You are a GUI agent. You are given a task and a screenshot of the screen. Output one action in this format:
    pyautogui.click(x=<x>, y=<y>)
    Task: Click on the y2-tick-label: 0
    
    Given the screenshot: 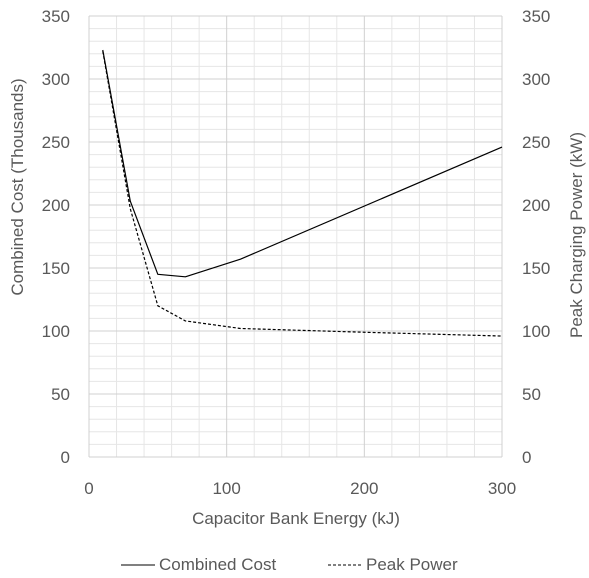 What is the action you would take?
    pyautogui.click(x=526, y=457)
    